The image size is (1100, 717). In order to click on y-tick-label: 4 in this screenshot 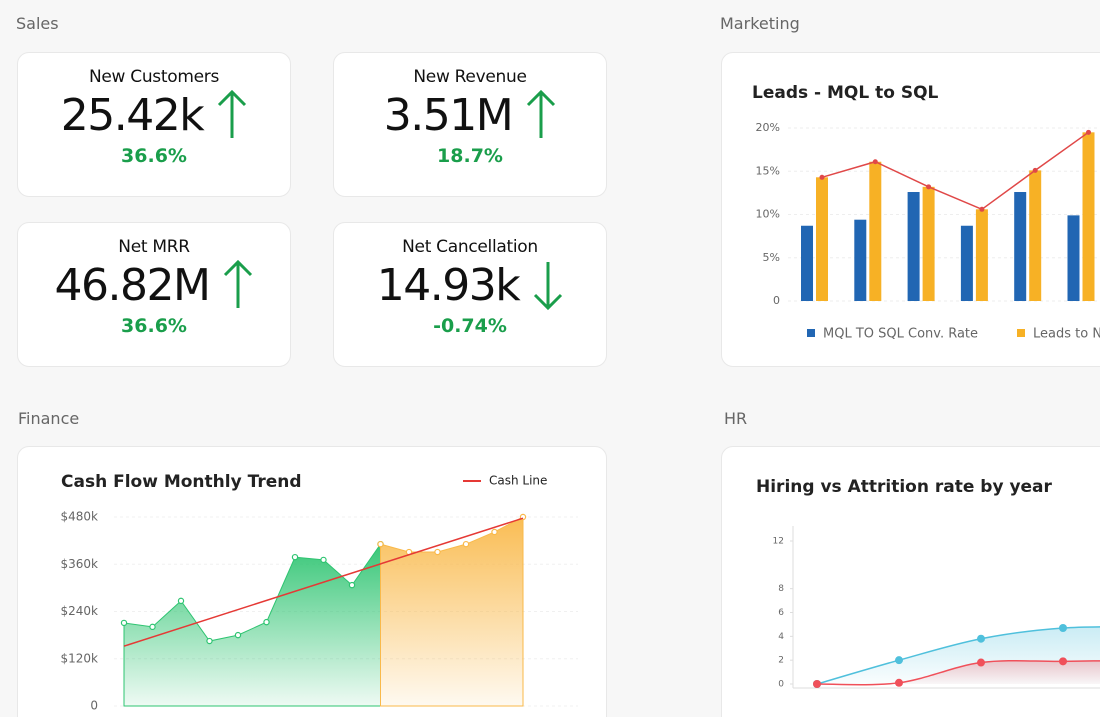, I will do `click(781, 637)`.